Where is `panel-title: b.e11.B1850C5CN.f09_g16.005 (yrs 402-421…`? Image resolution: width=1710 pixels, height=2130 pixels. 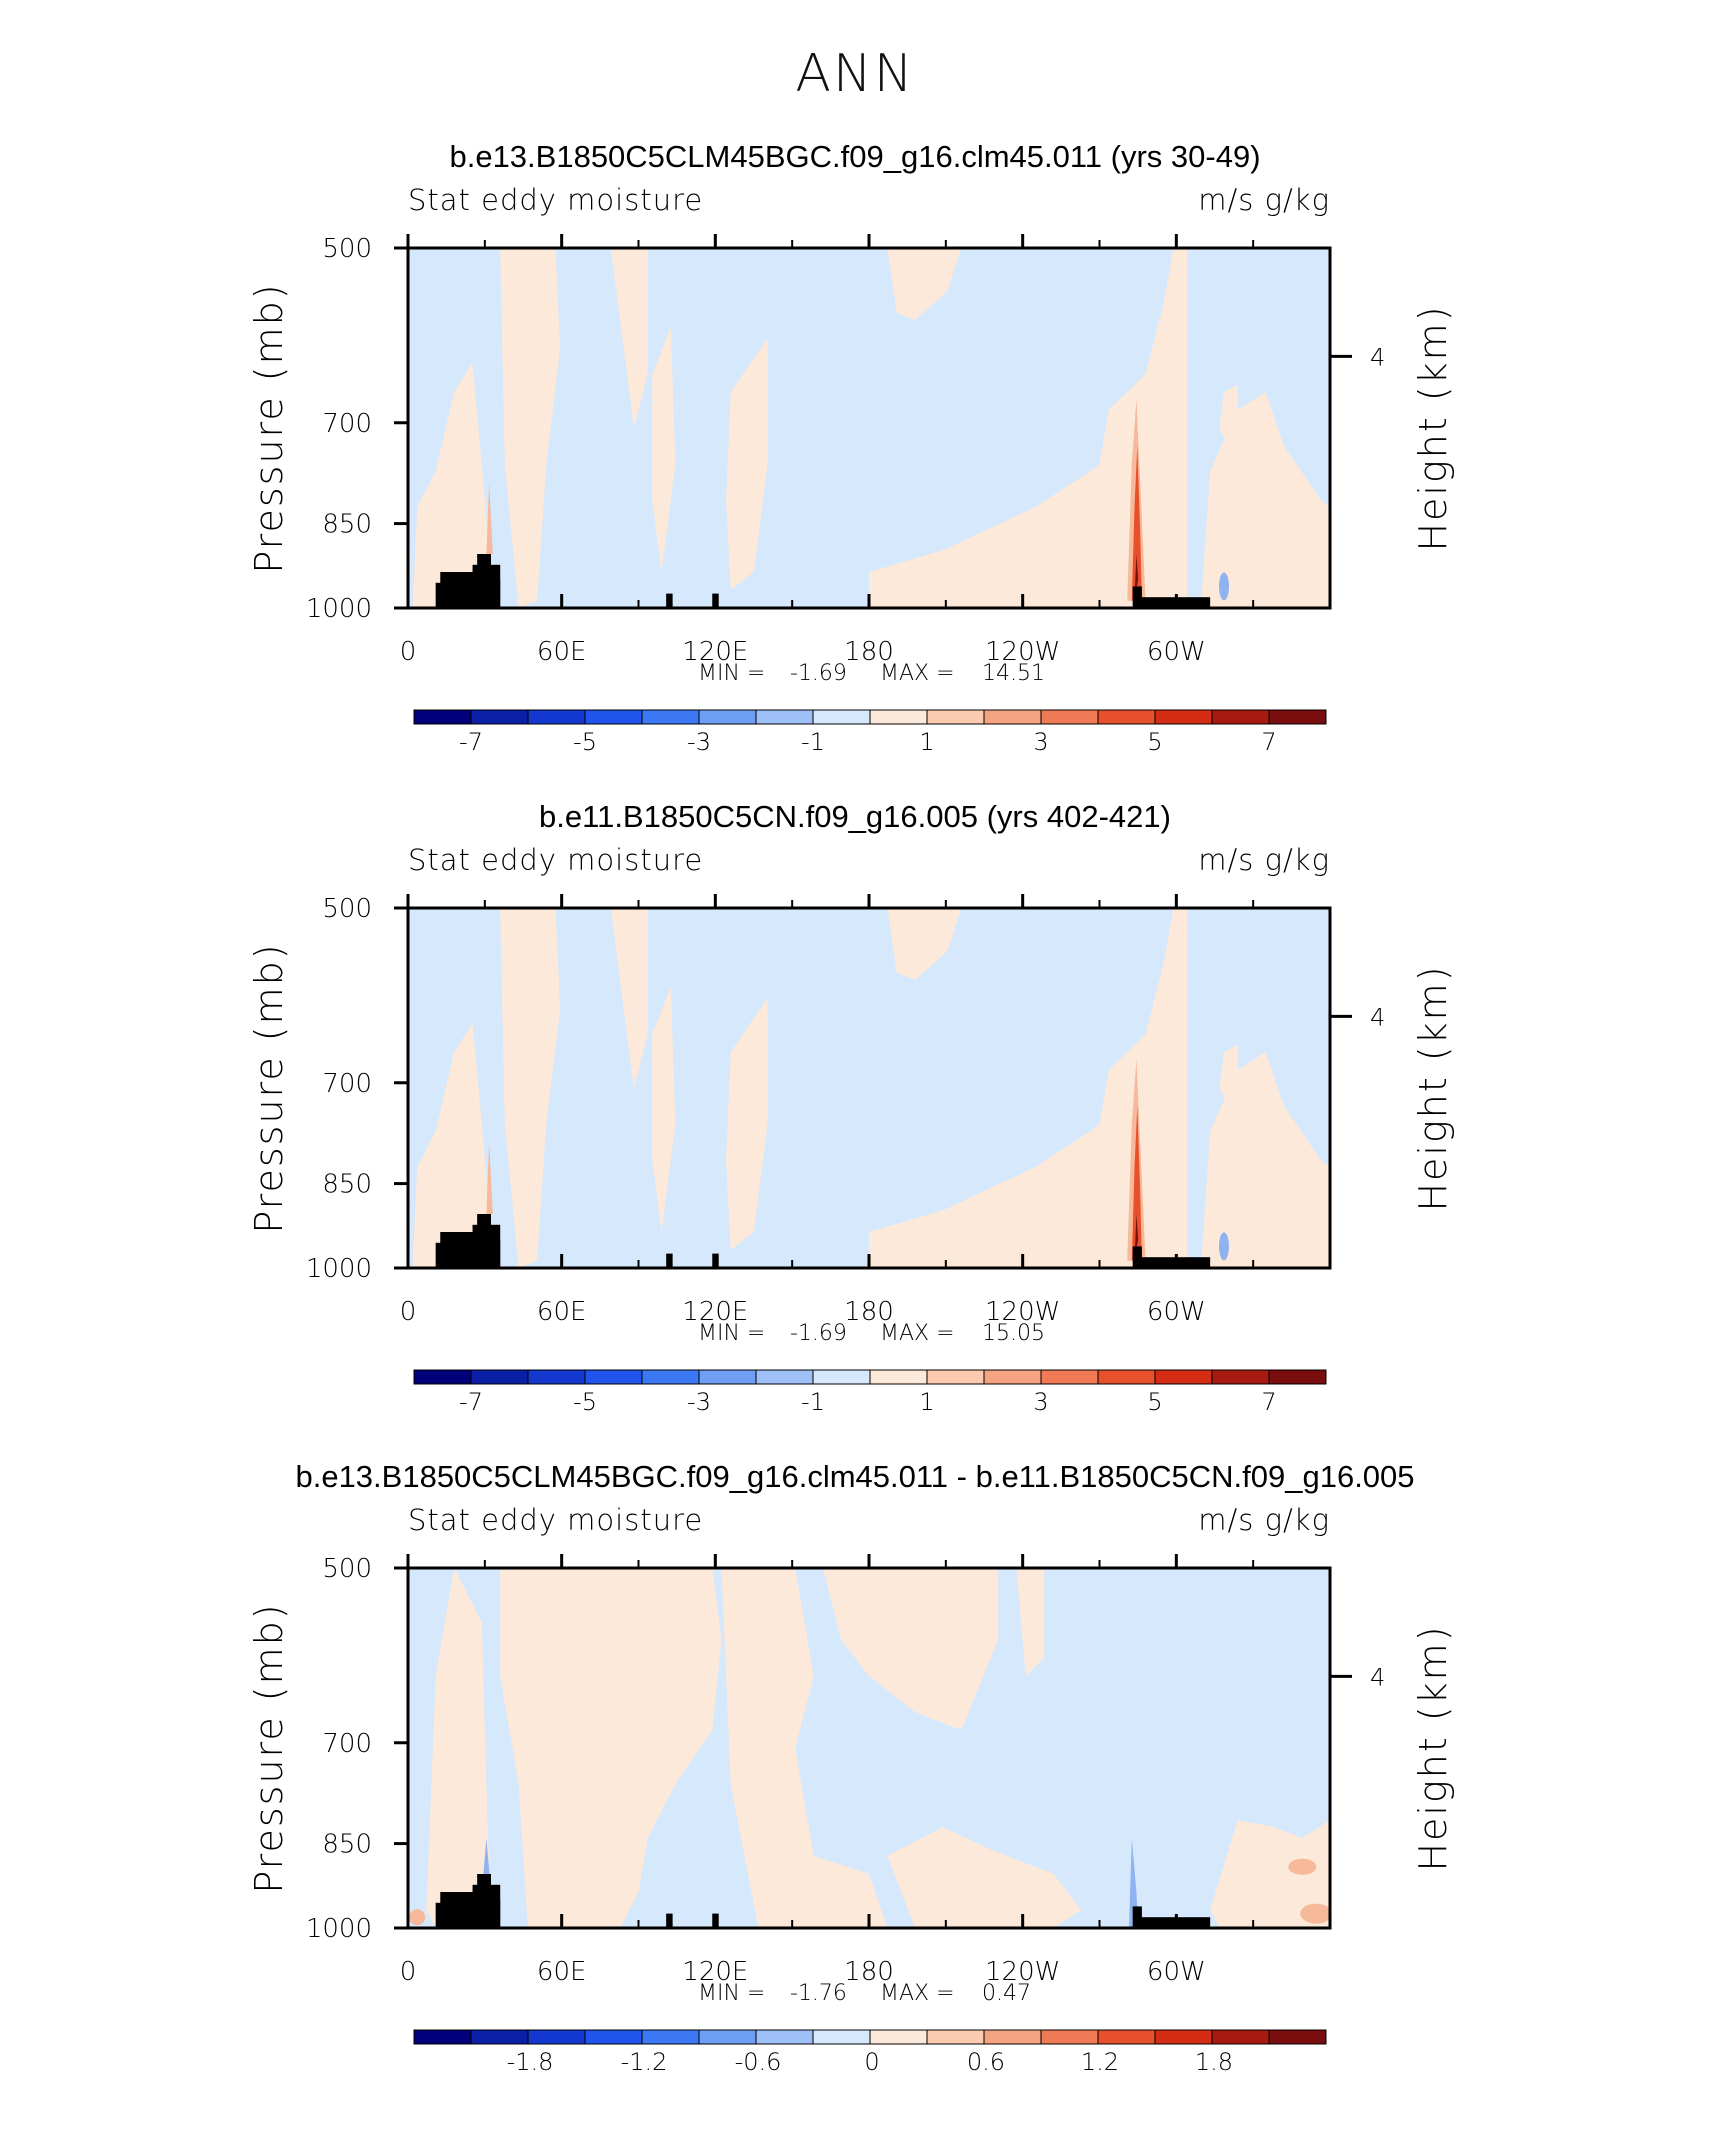
panel-title: b.e11.B1850C5CN.f09_g16.005 (yrs 402-421… is located at coordinates (855, 816).